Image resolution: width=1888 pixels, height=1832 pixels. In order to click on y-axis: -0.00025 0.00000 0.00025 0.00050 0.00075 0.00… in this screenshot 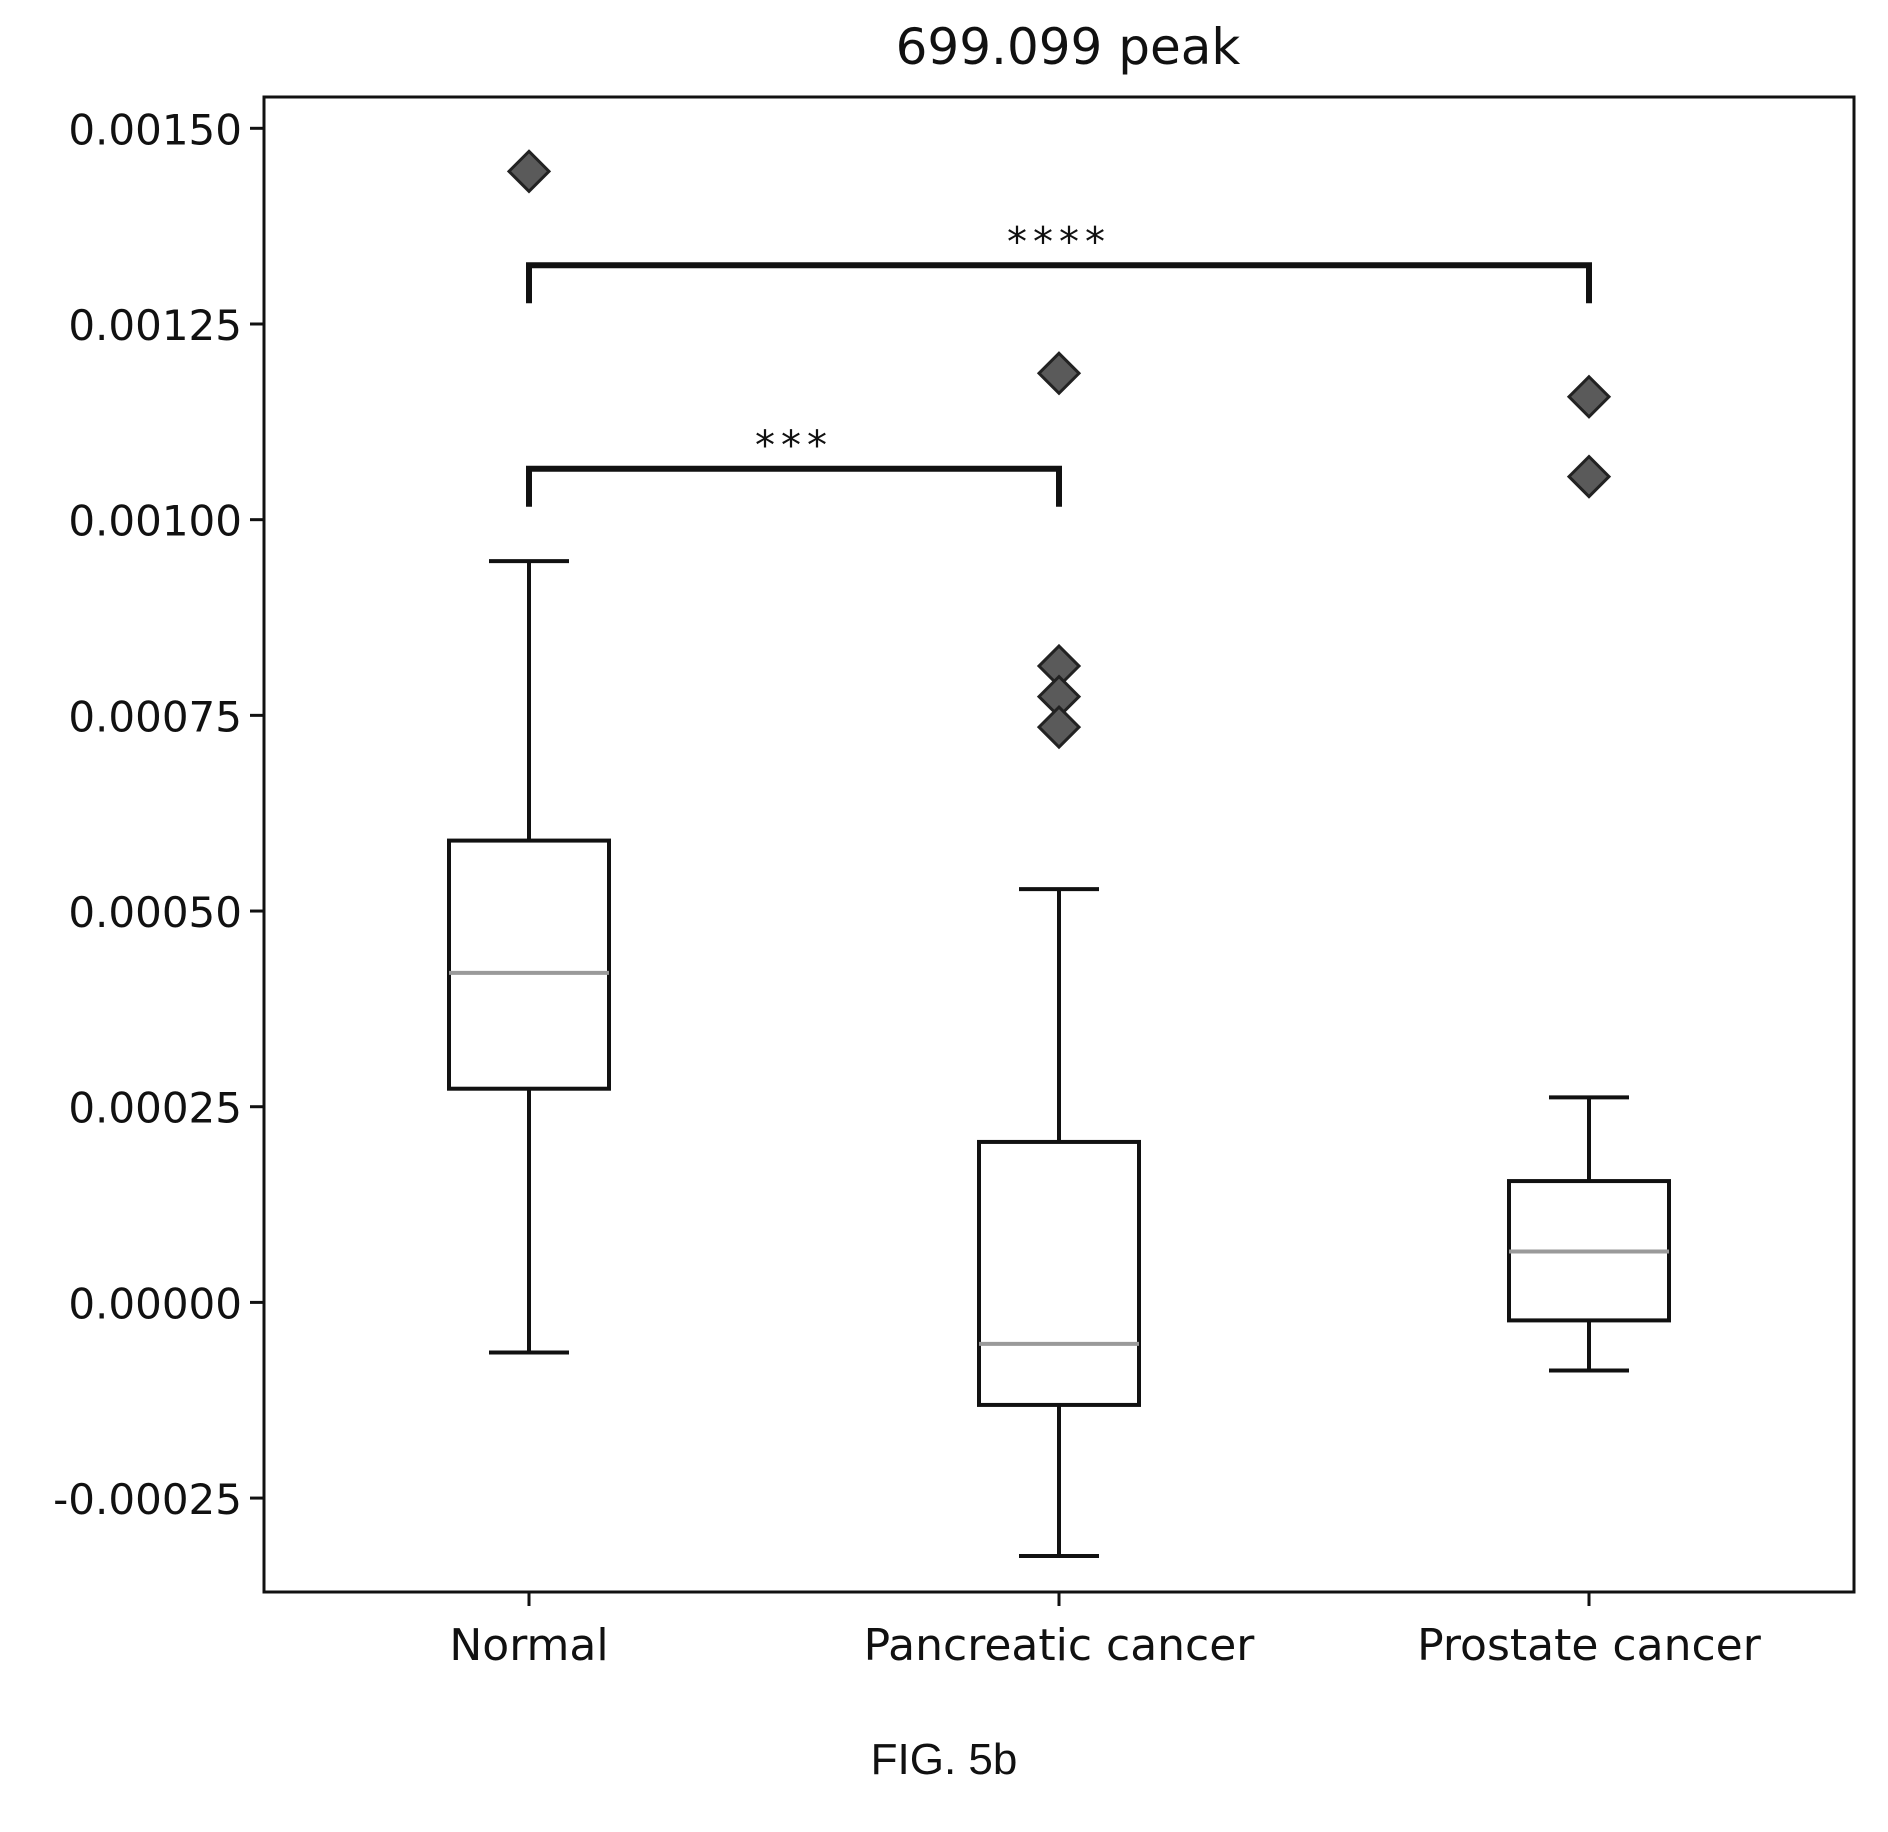, I will do `click(158, 814)`.